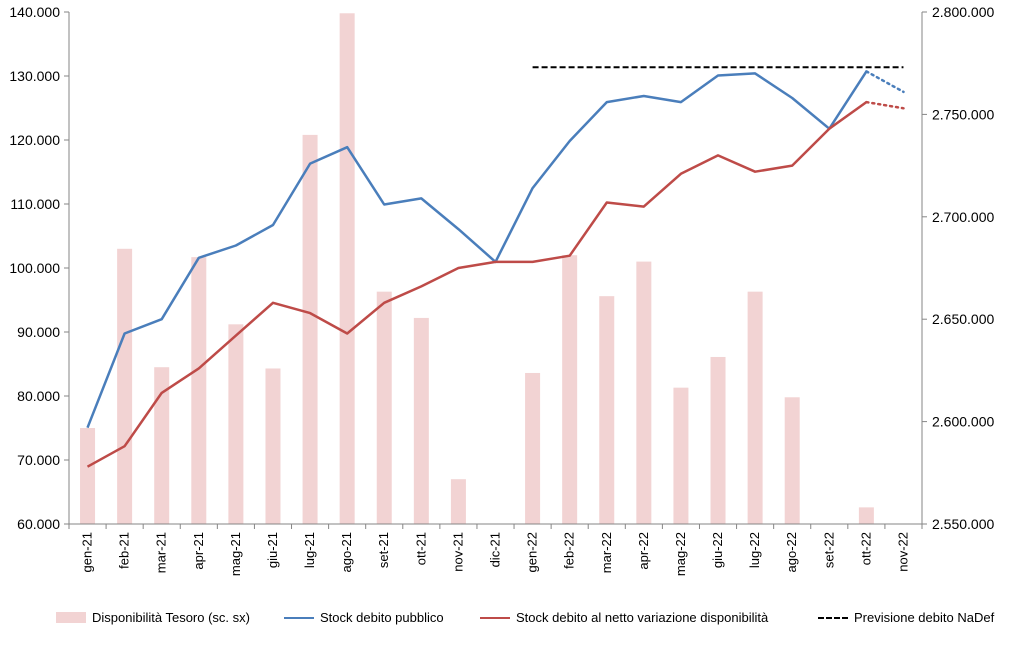  I want to click on x-tick-label: set-21, so click(383, 550).